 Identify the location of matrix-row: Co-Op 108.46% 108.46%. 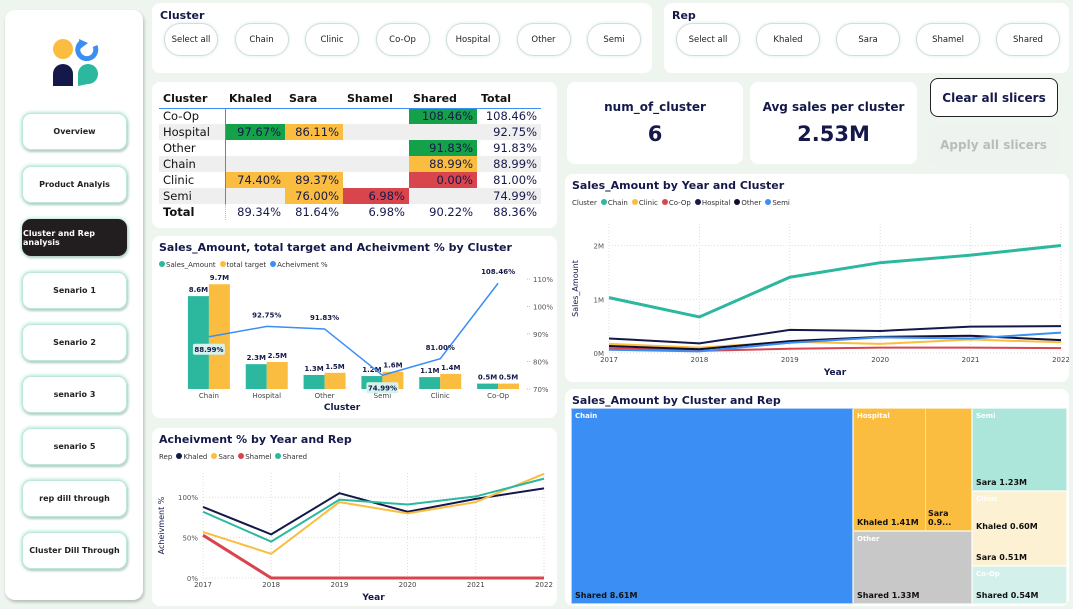
(350, 116).